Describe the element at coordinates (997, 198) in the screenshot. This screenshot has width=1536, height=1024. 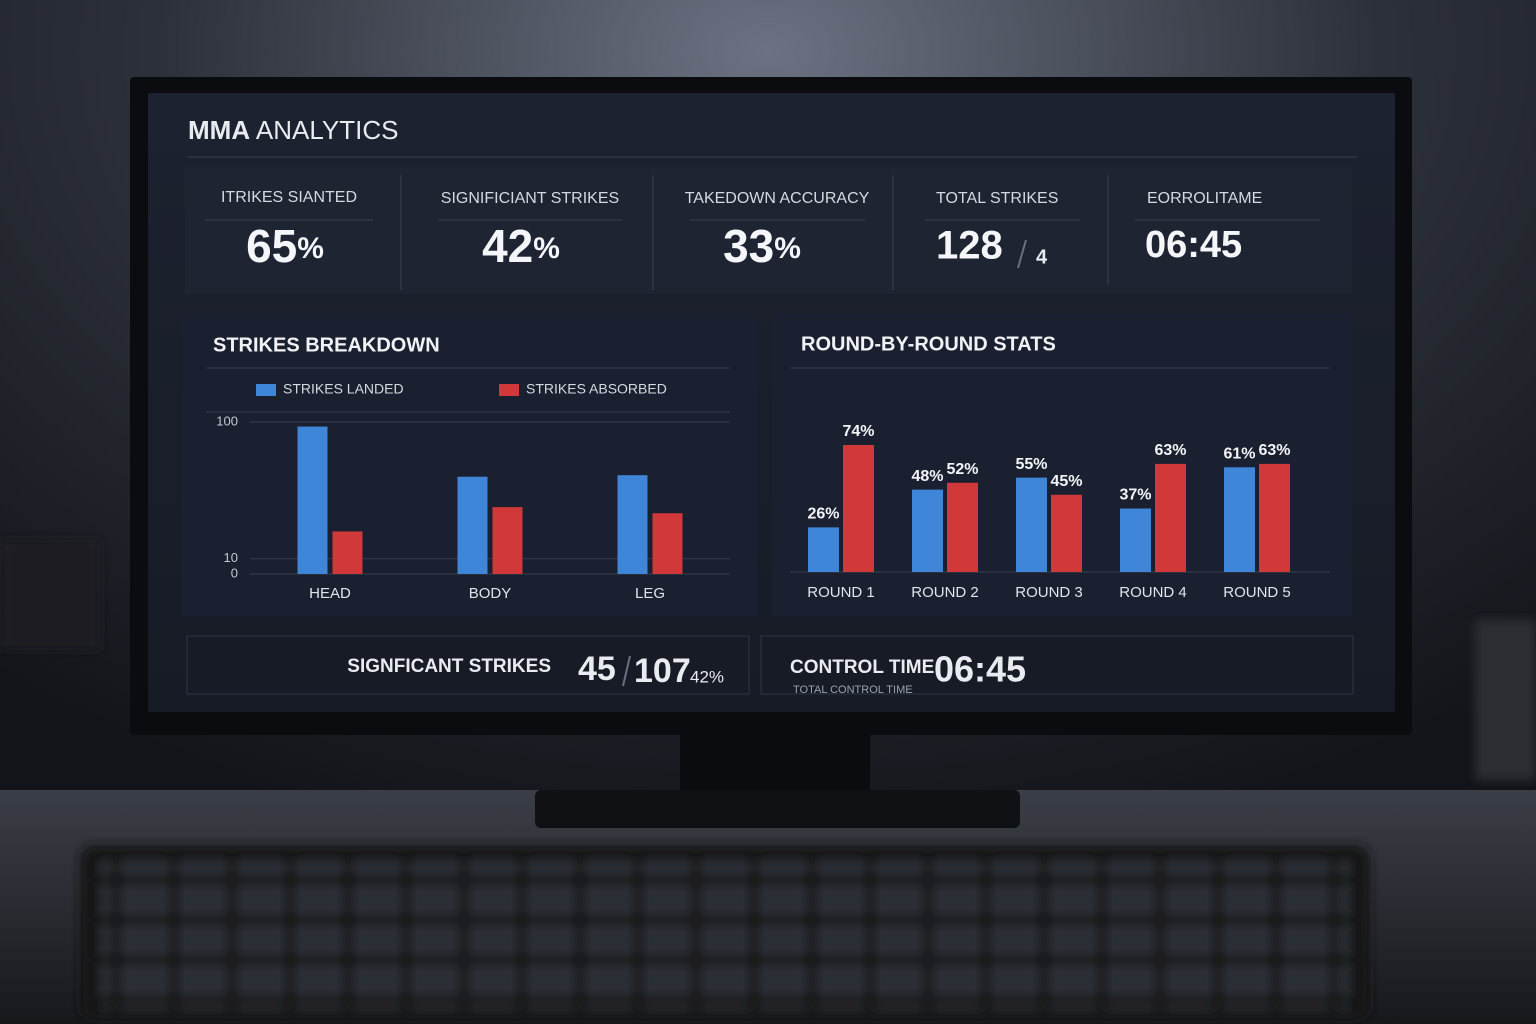
I see `kpi-label: TOTAL STRIKES` at that location.